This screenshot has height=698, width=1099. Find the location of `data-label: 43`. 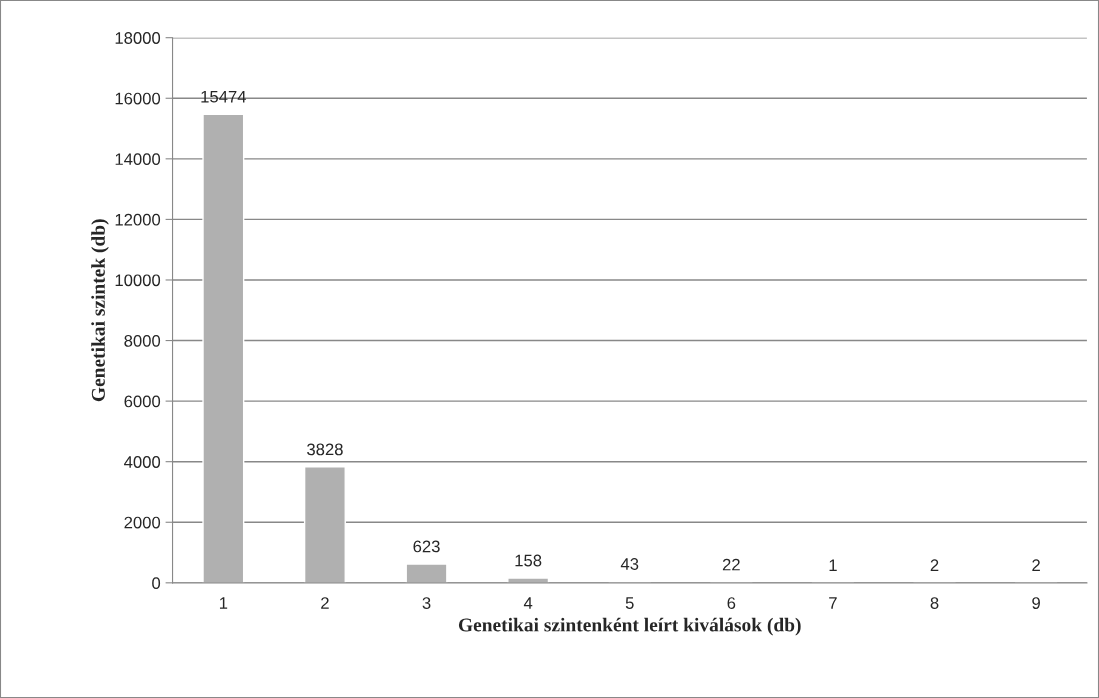

data-label: 43 is located at coordinates (629, 564).